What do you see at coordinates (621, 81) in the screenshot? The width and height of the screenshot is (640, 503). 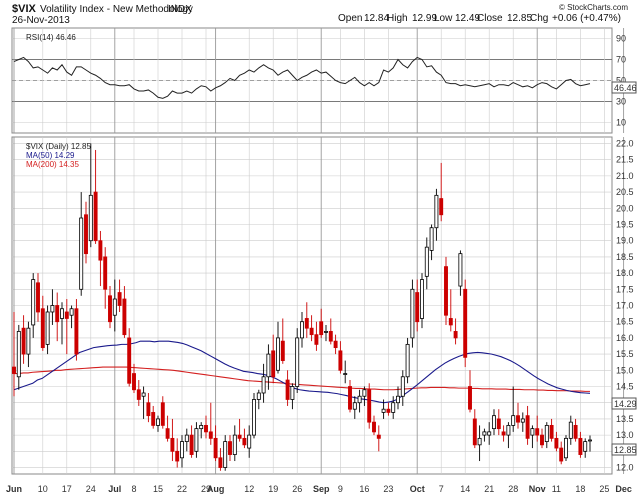 I see `rsi-tick-label: 50` at bounding box center [621, 81].